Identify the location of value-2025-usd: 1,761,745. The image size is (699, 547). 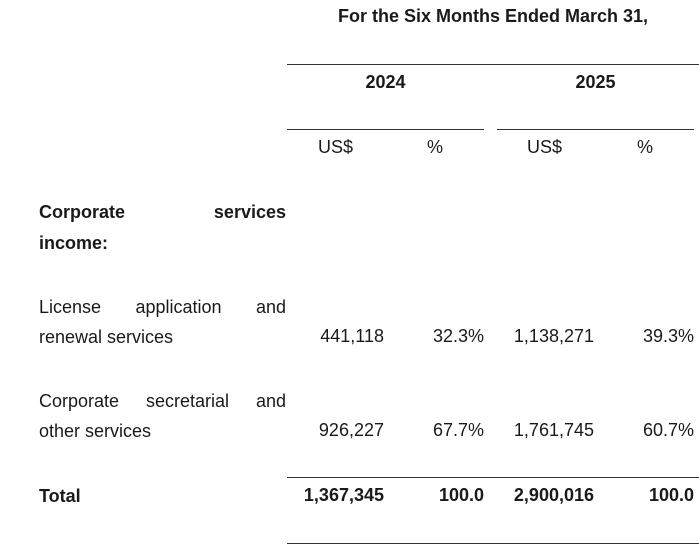
(553, 430).